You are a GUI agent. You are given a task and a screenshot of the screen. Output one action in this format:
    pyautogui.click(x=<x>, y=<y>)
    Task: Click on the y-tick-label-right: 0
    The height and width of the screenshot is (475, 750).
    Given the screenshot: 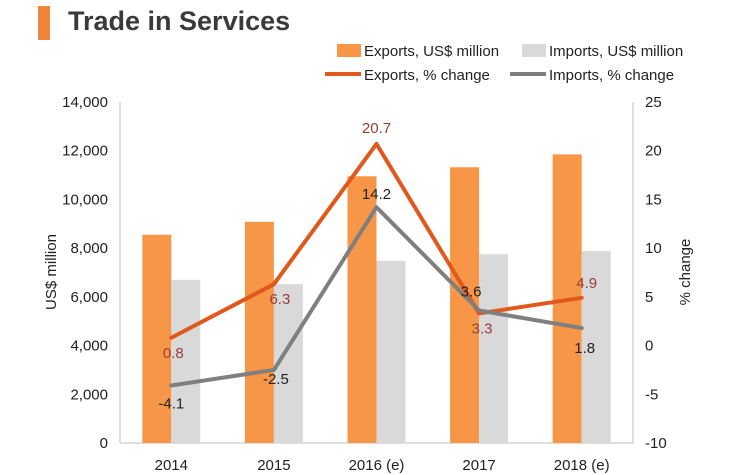 What is the action you would take?
    pyautogui.click(x=649, y=346)
    